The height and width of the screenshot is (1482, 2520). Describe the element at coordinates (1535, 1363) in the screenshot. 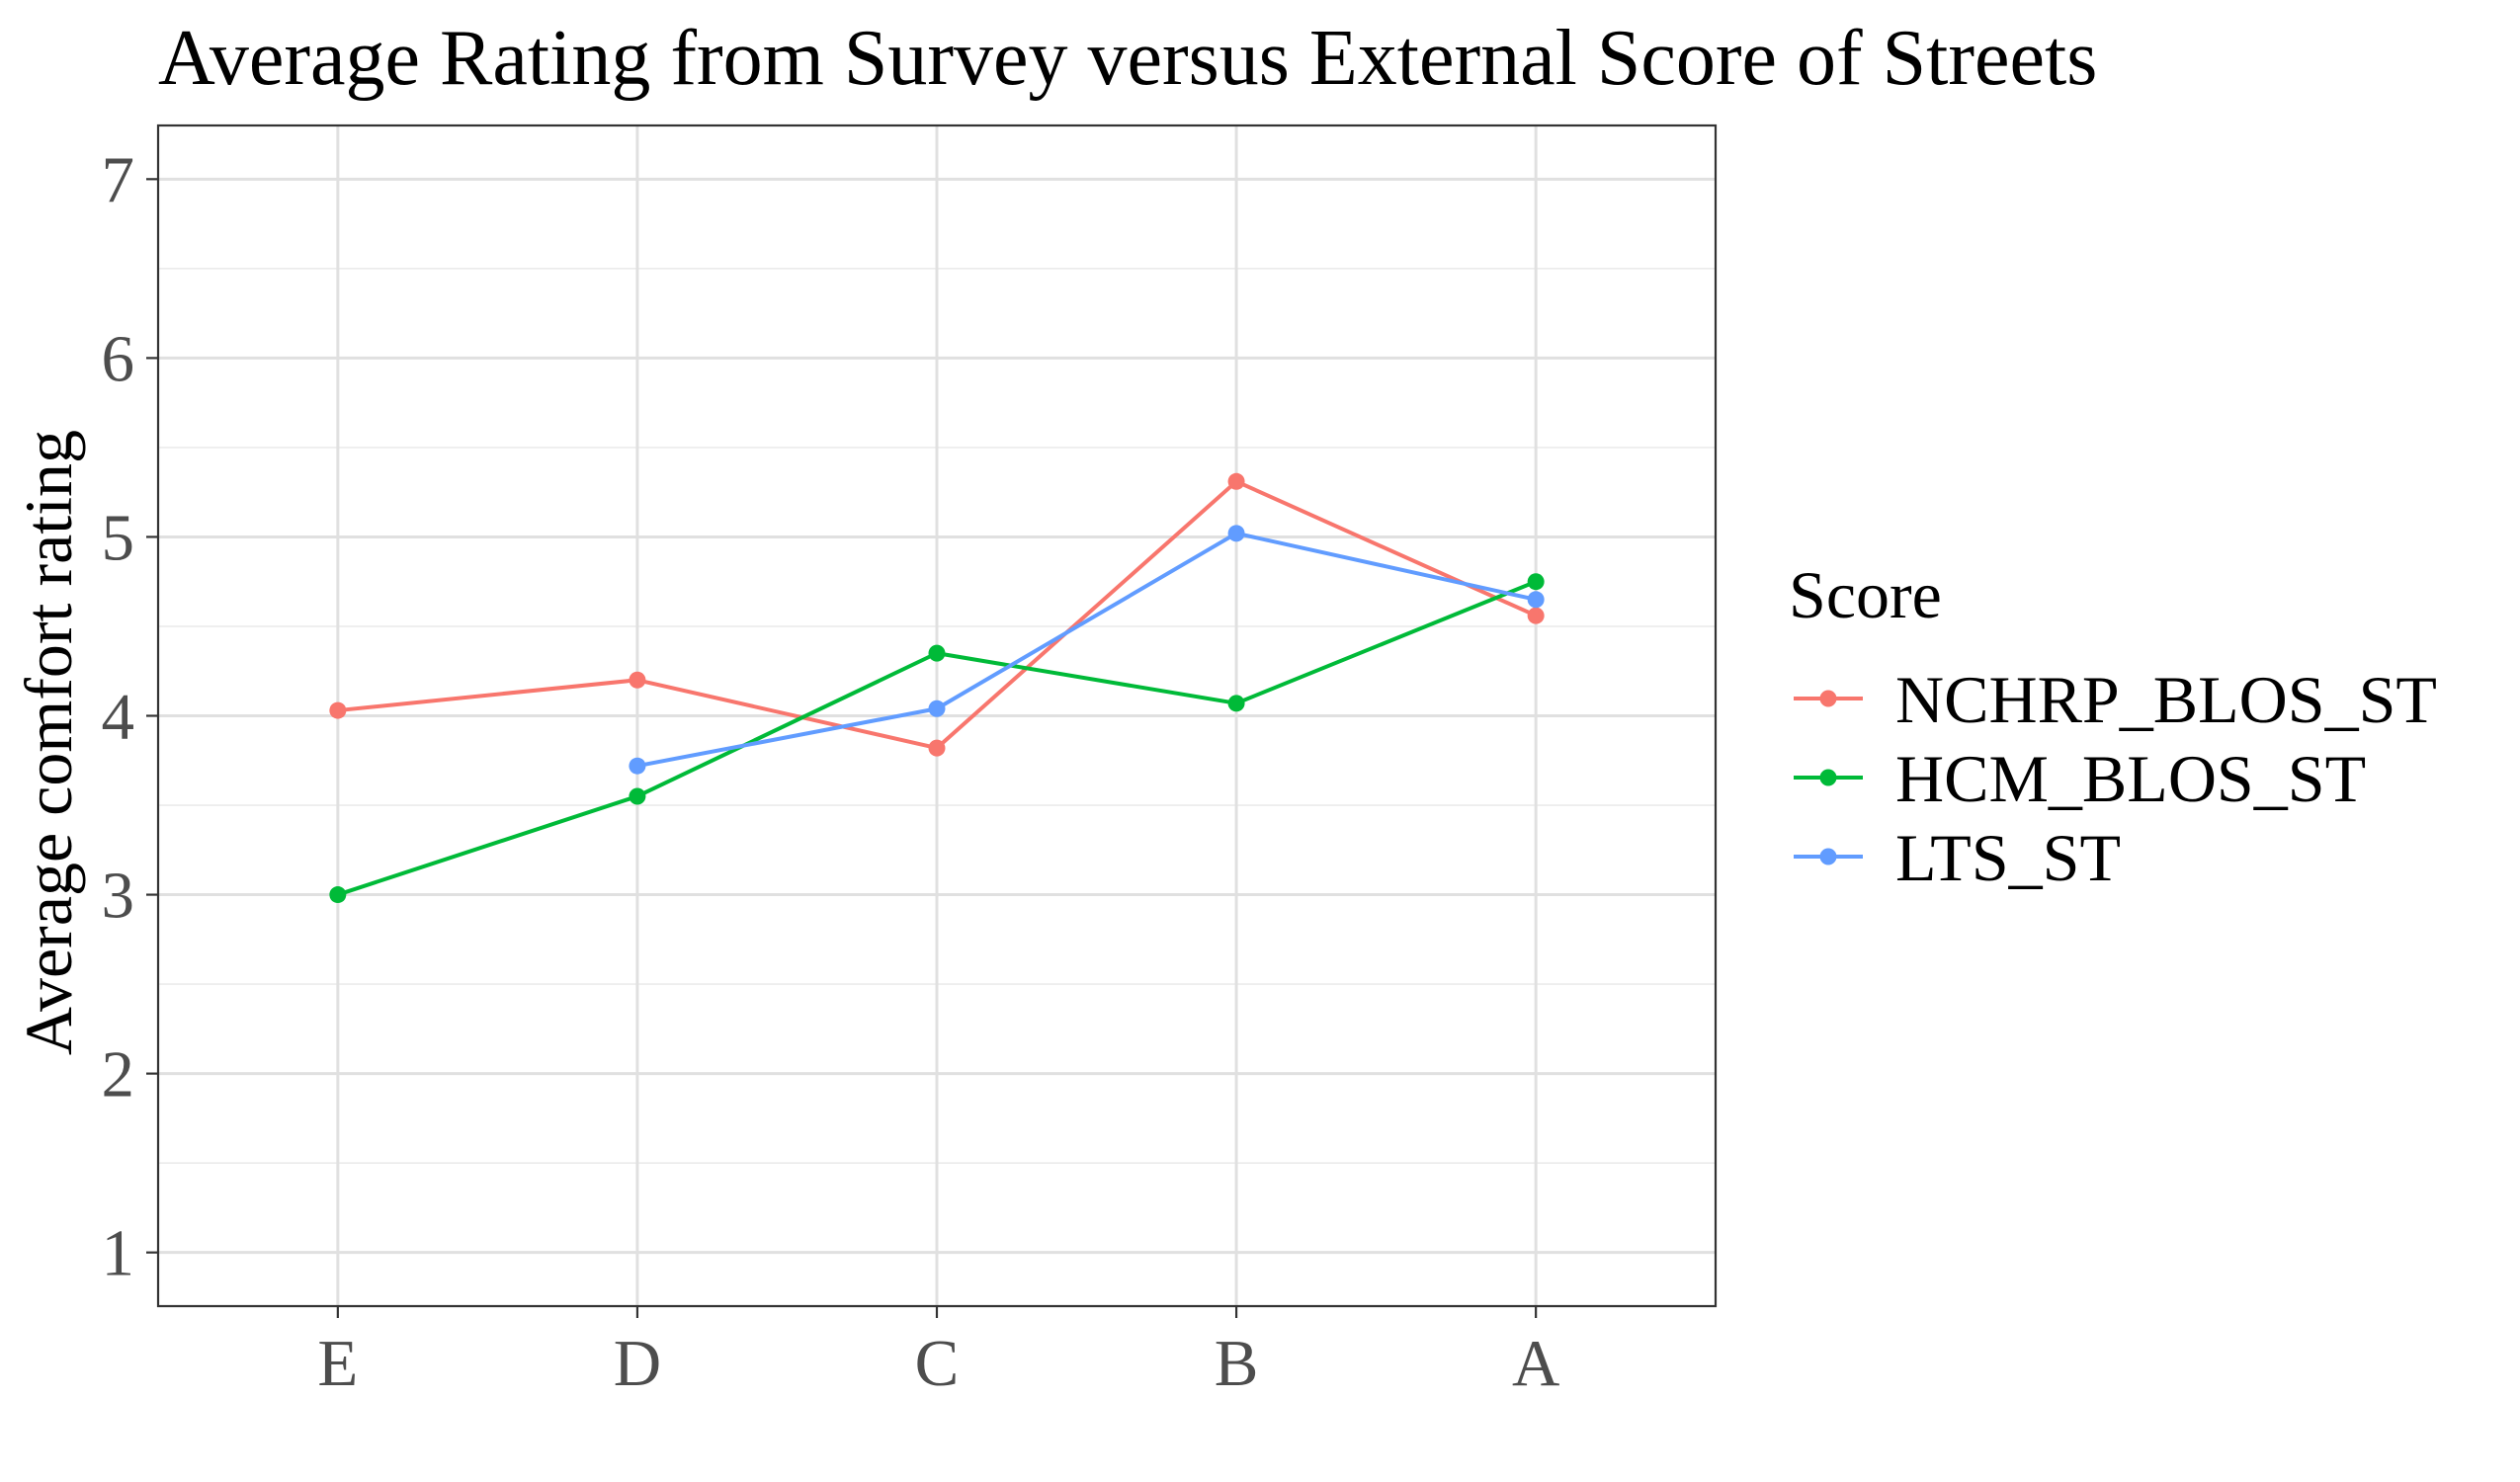

I see `x-tick-label-a: A` at that location.